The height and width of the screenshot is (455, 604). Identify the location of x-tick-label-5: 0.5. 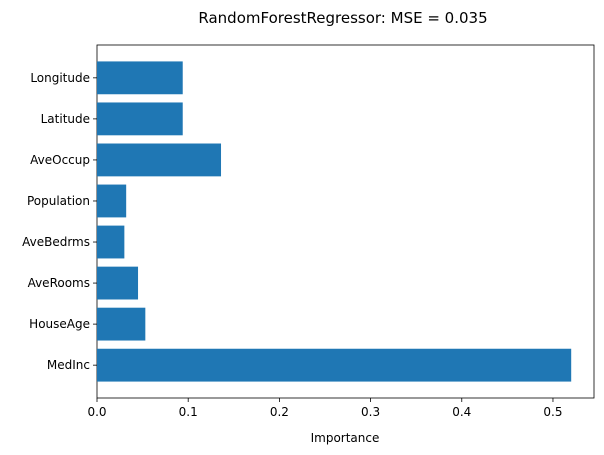
(552, 412).